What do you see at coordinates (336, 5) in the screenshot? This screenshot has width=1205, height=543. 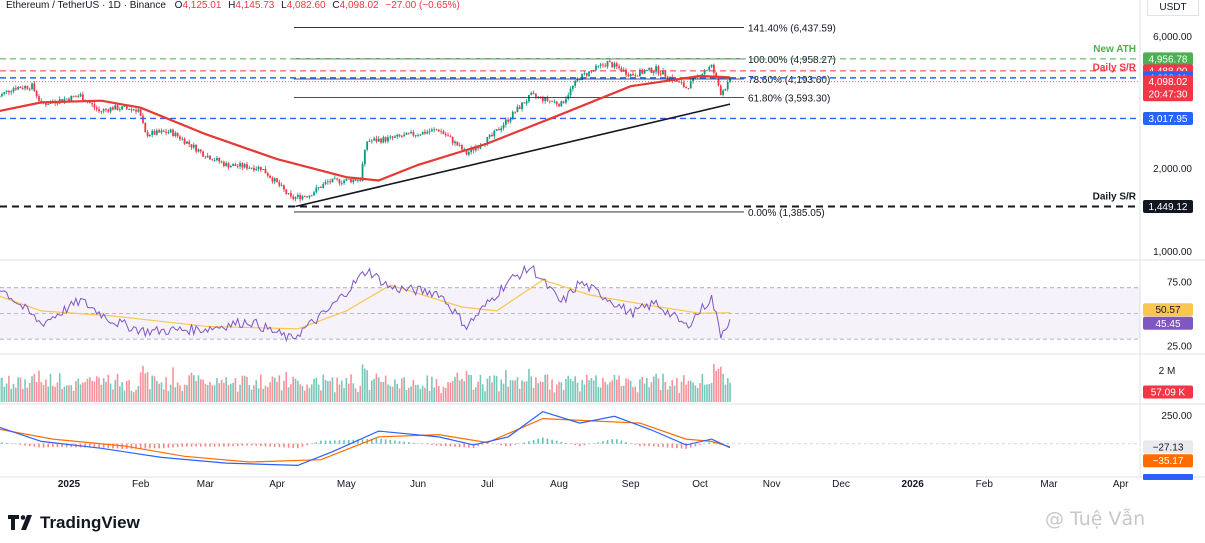 I see `close-label: C` at bounding box center [336, 5].